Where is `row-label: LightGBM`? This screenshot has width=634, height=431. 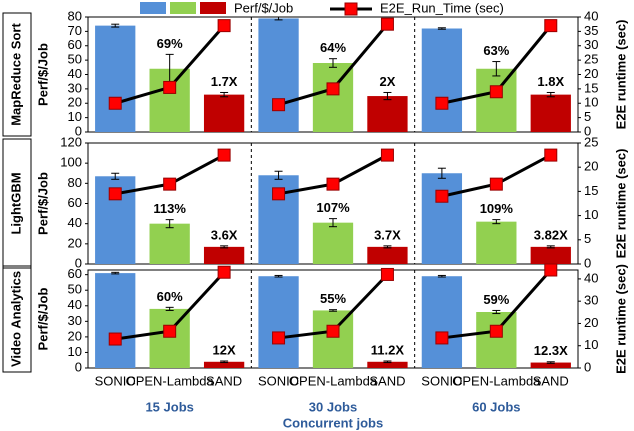
row-label: LightGBM is located at coordinates (15, 203).